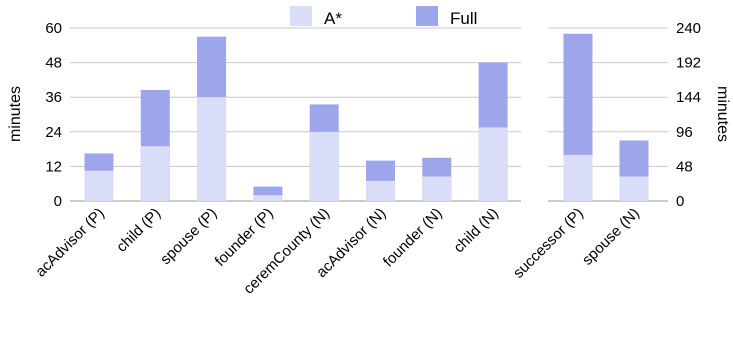 The width and height of the screenshot is (733, 337). Describe the element at coordinates (53, 63) in the screenshot. I see `left-y-tick-label: 48` at that location.